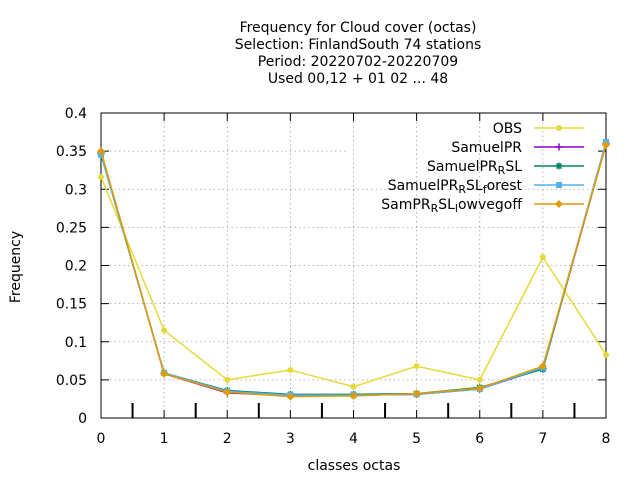  I want to click on y-tick-label: 0.4, so click(76, 114).